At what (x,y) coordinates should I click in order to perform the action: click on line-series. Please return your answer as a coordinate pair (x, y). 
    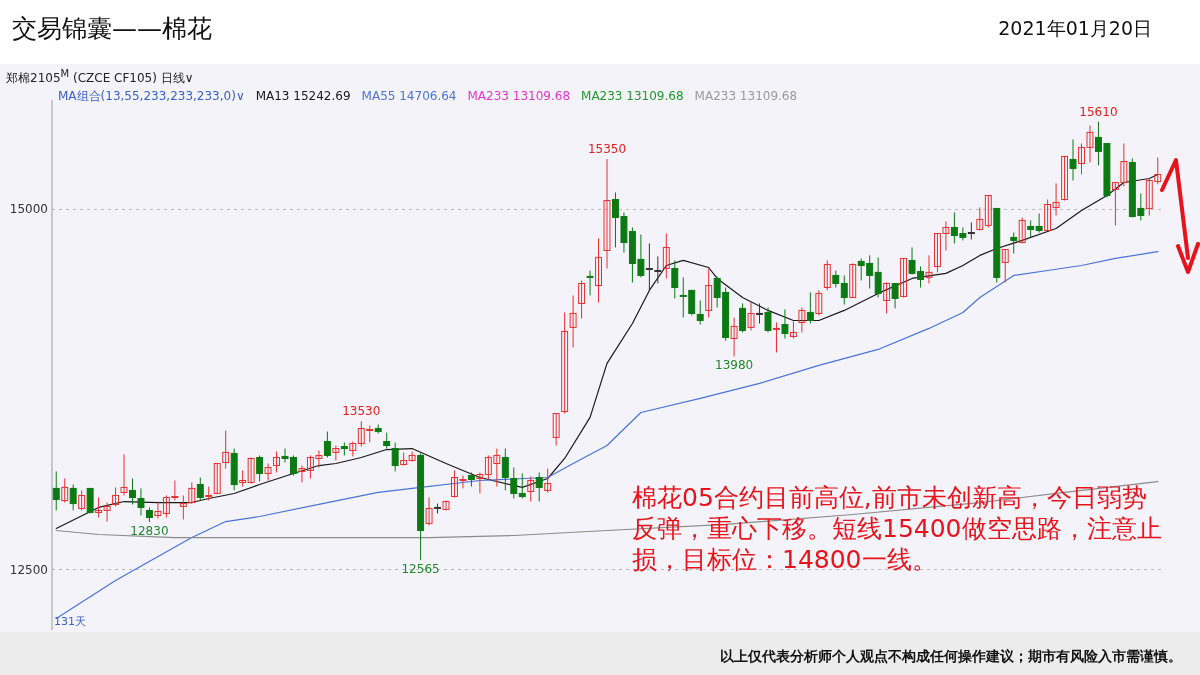
    Looking at the image, I should click on (607, 510).